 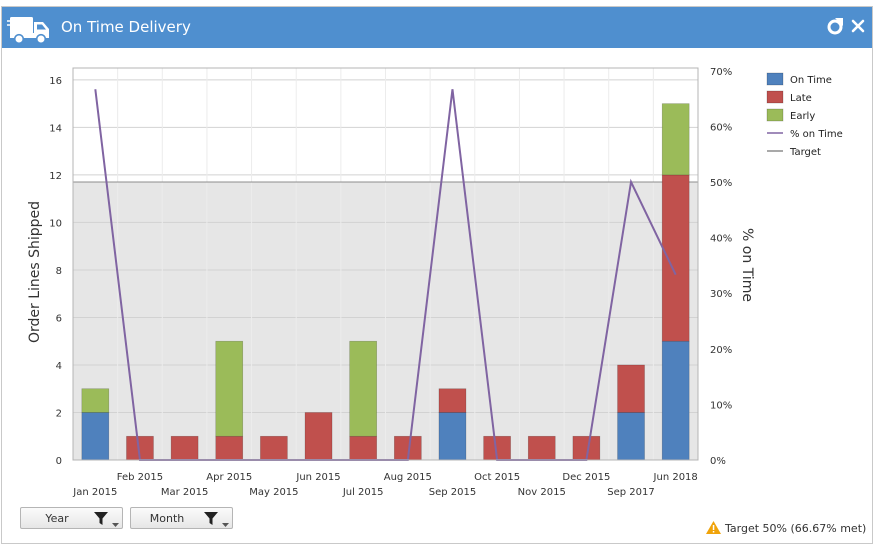 What do you see at coordinates (363, 492) in the screenshot?
I see `x-tick-label: Jul 2015` at bounding box center [363, 492].